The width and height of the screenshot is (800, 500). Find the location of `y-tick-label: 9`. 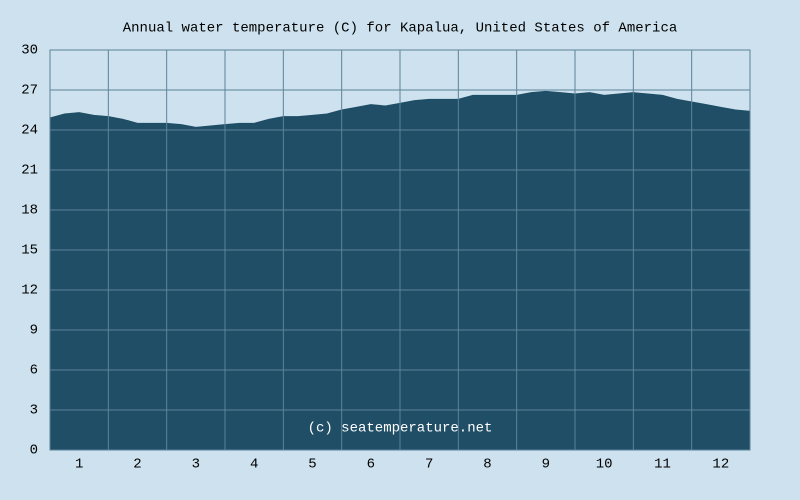

y-tick-label: 9 is located at coordinates (34, 331).